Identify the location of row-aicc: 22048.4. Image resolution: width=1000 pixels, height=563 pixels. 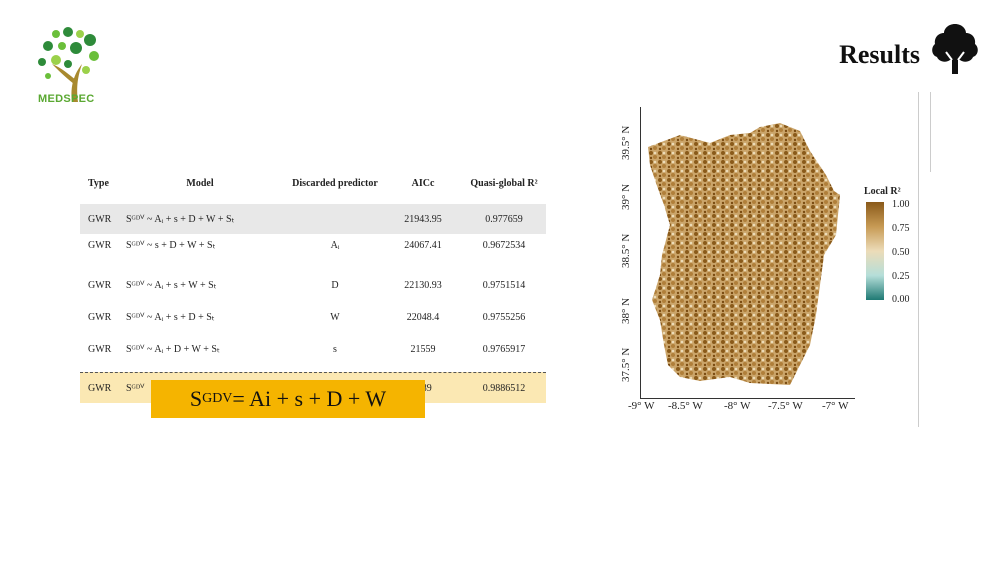
(423, 317).